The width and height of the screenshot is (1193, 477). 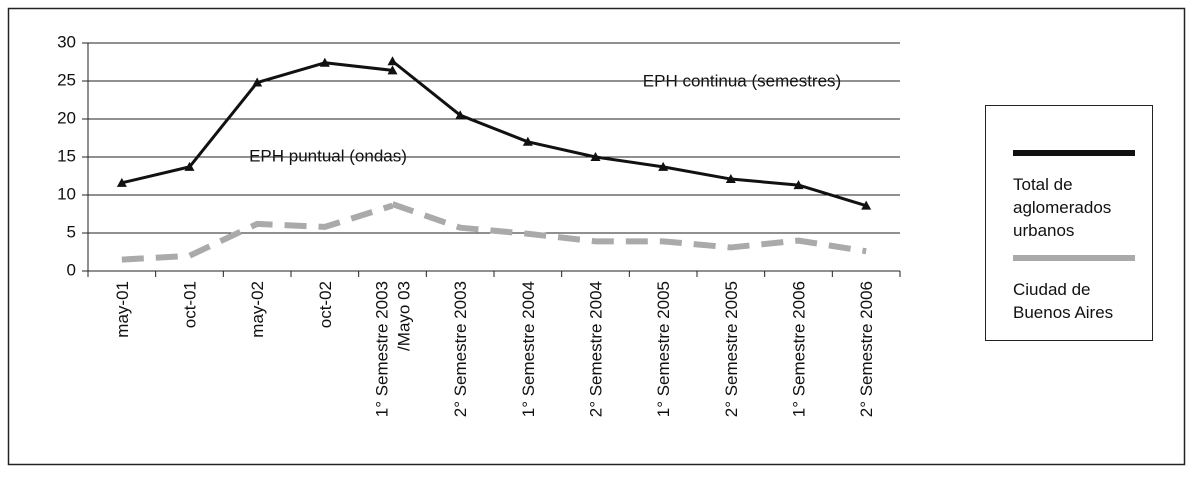 I want to click on legend-label: Total de aglomerados urbanos, so click(x=1062, y=207).